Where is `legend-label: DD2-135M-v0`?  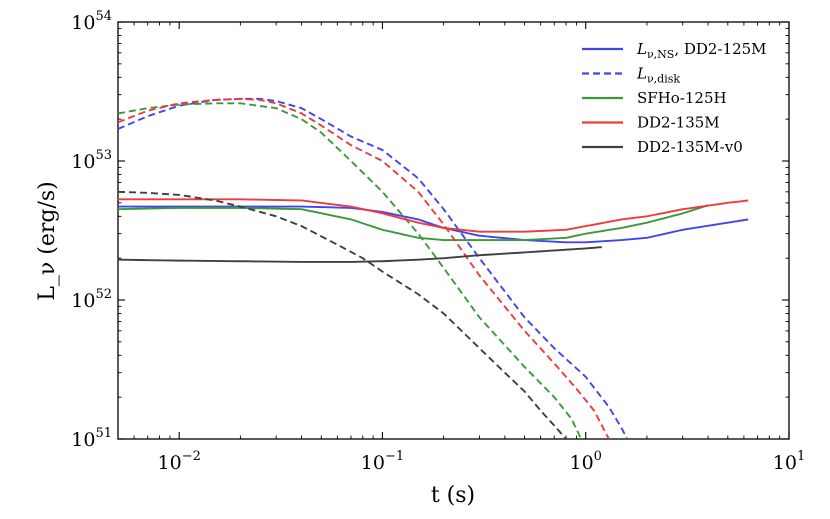
legend-label: DD2-135M-v0 is located at coordinates (690, 147).